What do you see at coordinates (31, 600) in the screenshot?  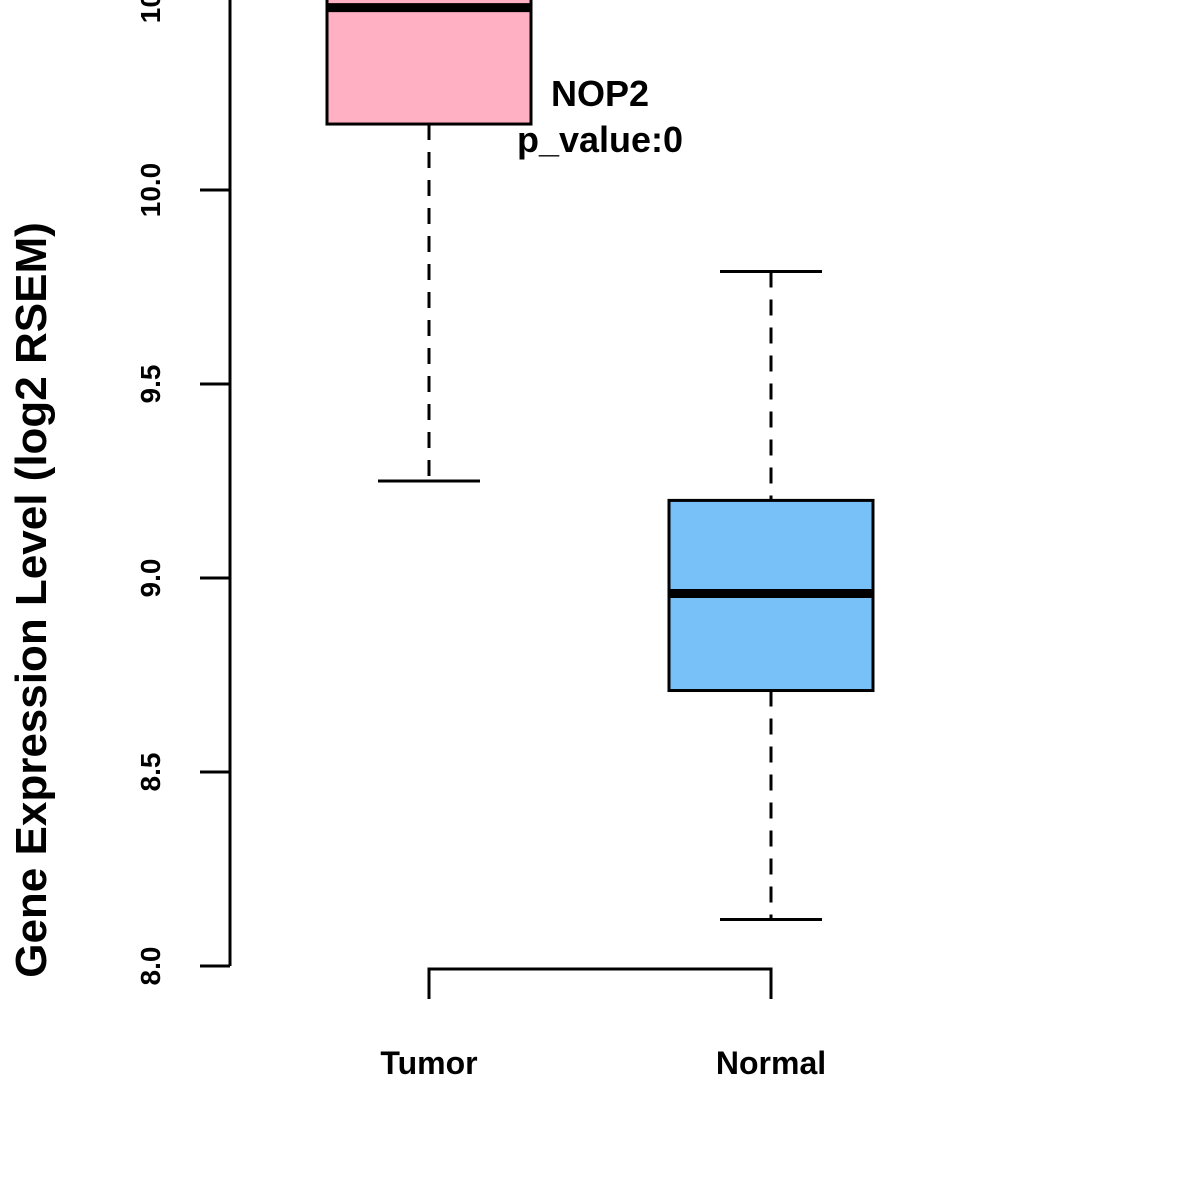 I see `y-axis-label: Gene Expression Level (log2 RSEM)` at bounding box center [31, 600].